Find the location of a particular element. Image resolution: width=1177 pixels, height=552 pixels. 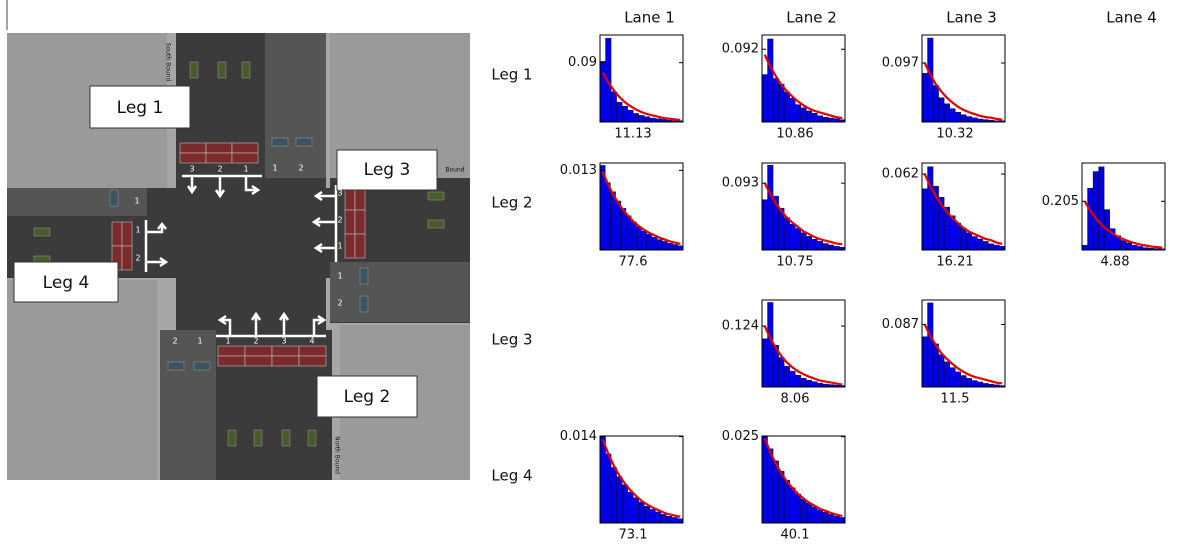

x-label: 10.86 is located at coordinates (794, 134).